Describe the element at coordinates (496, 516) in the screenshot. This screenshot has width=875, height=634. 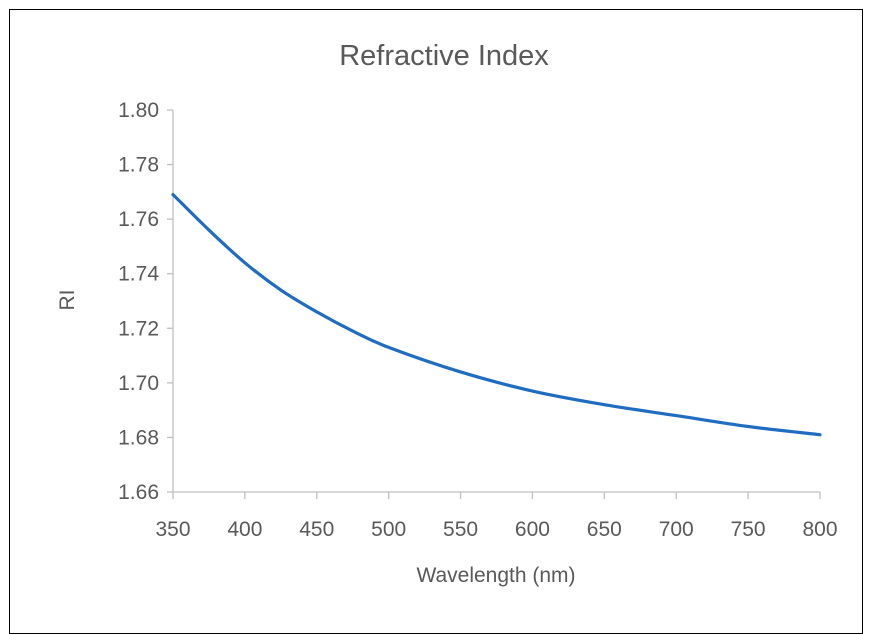
I see `x-axis: 350 400 450 500 550 600 650 700 750 800` at that location.